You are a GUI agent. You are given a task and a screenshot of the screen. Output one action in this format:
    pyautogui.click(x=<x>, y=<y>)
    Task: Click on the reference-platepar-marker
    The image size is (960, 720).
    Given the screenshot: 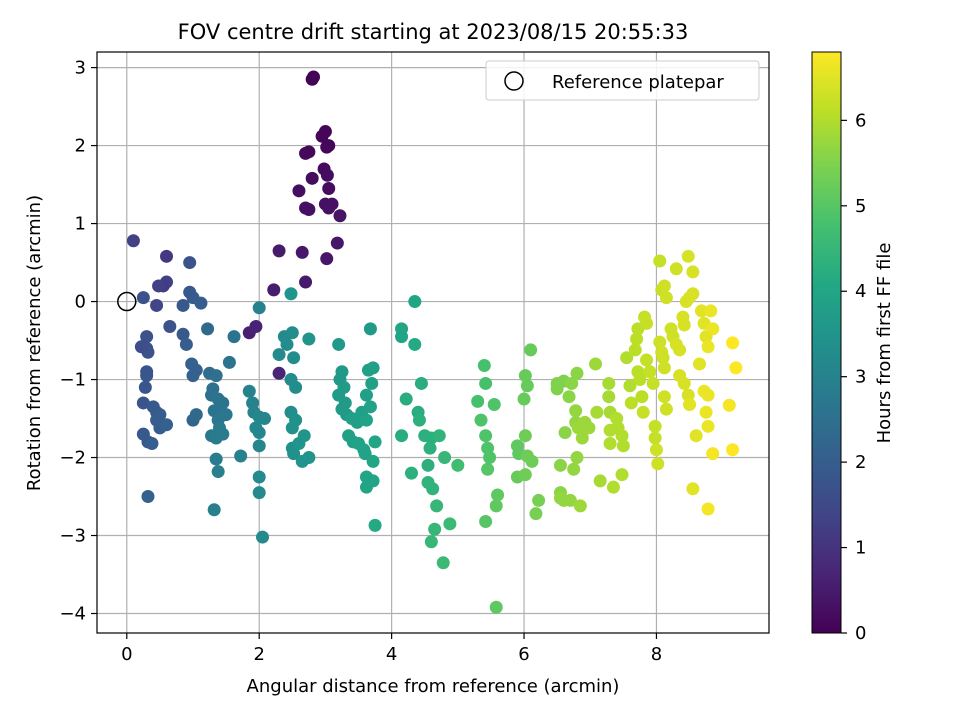 What is the action you would take?
    pyautogui.click(x=127, y=301)
    